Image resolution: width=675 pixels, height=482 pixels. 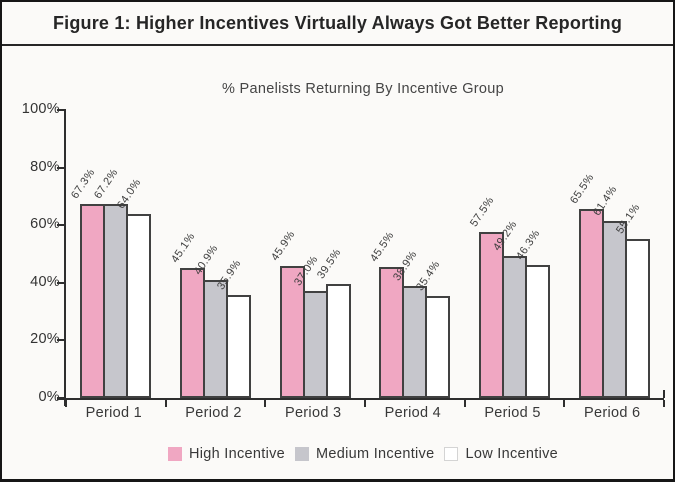 What do you see at coordinates (237, 454) in the screenshot?
I see `legend-label: High Incentive` at bounding box center [237, 454].